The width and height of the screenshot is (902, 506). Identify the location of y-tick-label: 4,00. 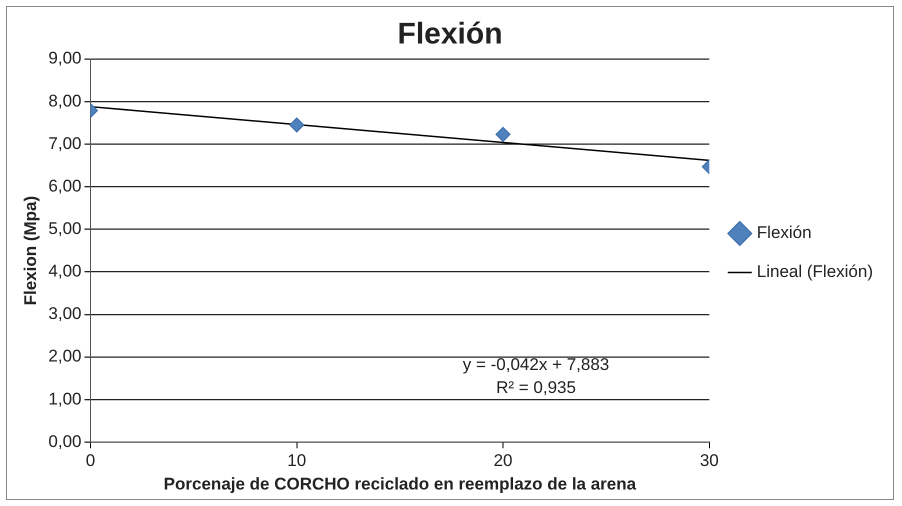
(65, 271).